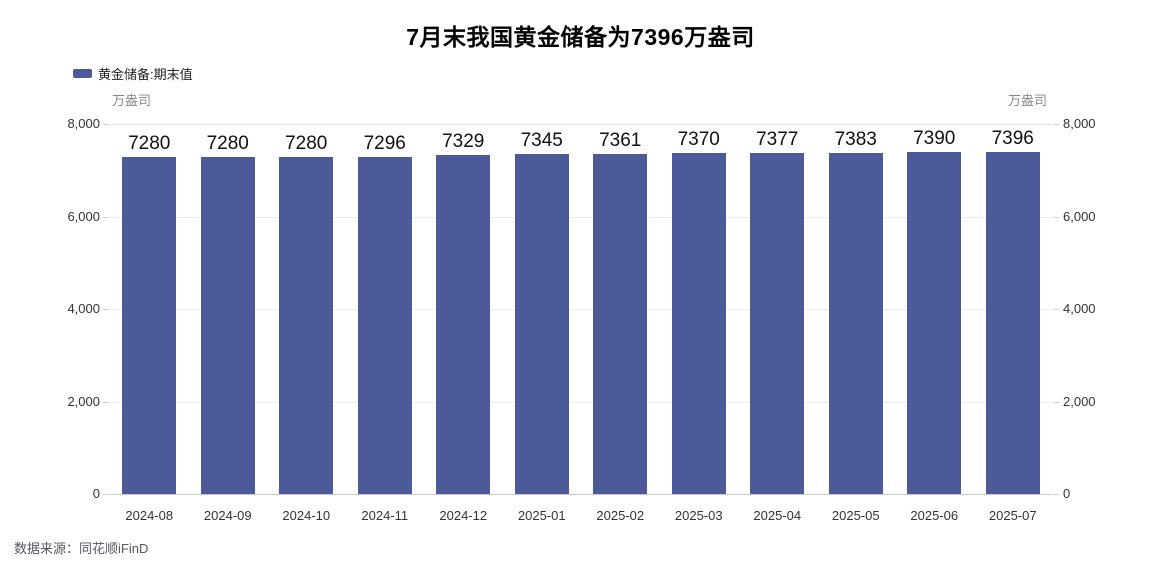 The height and width of the screenshot is (570, 1161). I want to click on legend-item-gold-reserves: 黄金储备:期末值, so click(133, 73).